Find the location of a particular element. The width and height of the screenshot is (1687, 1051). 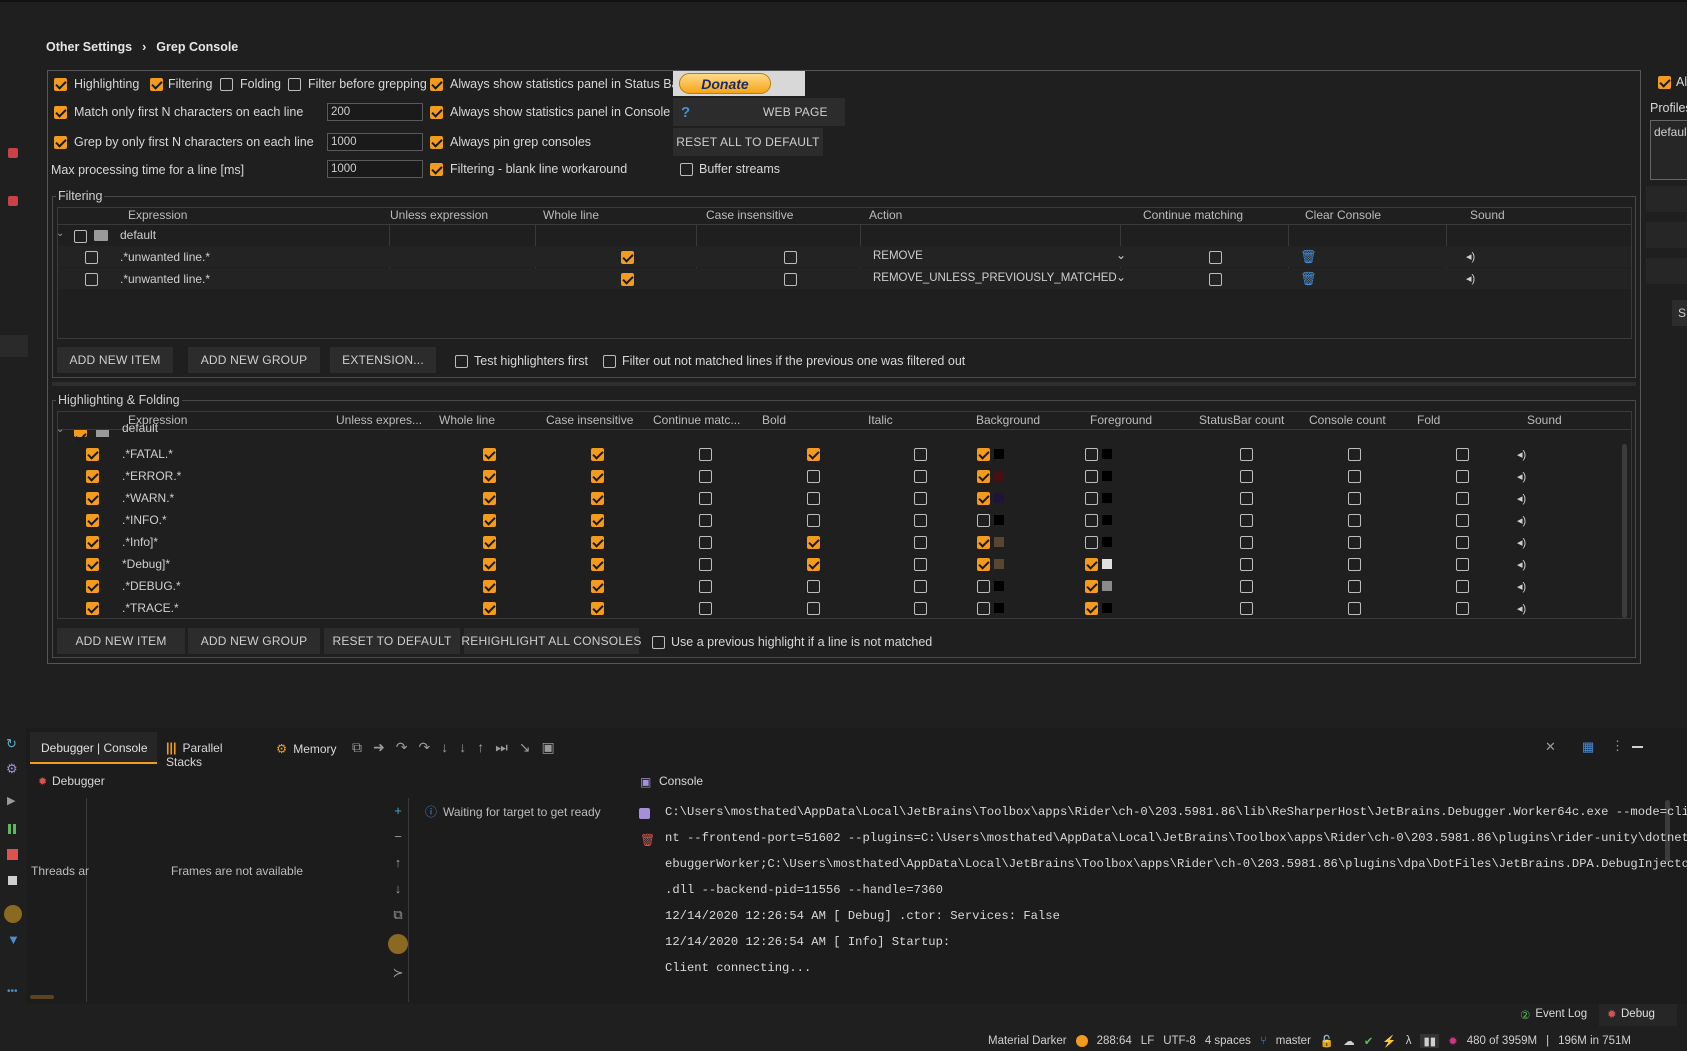

options-menu-icon: ⋮ is located at coordinates (1617, 745).